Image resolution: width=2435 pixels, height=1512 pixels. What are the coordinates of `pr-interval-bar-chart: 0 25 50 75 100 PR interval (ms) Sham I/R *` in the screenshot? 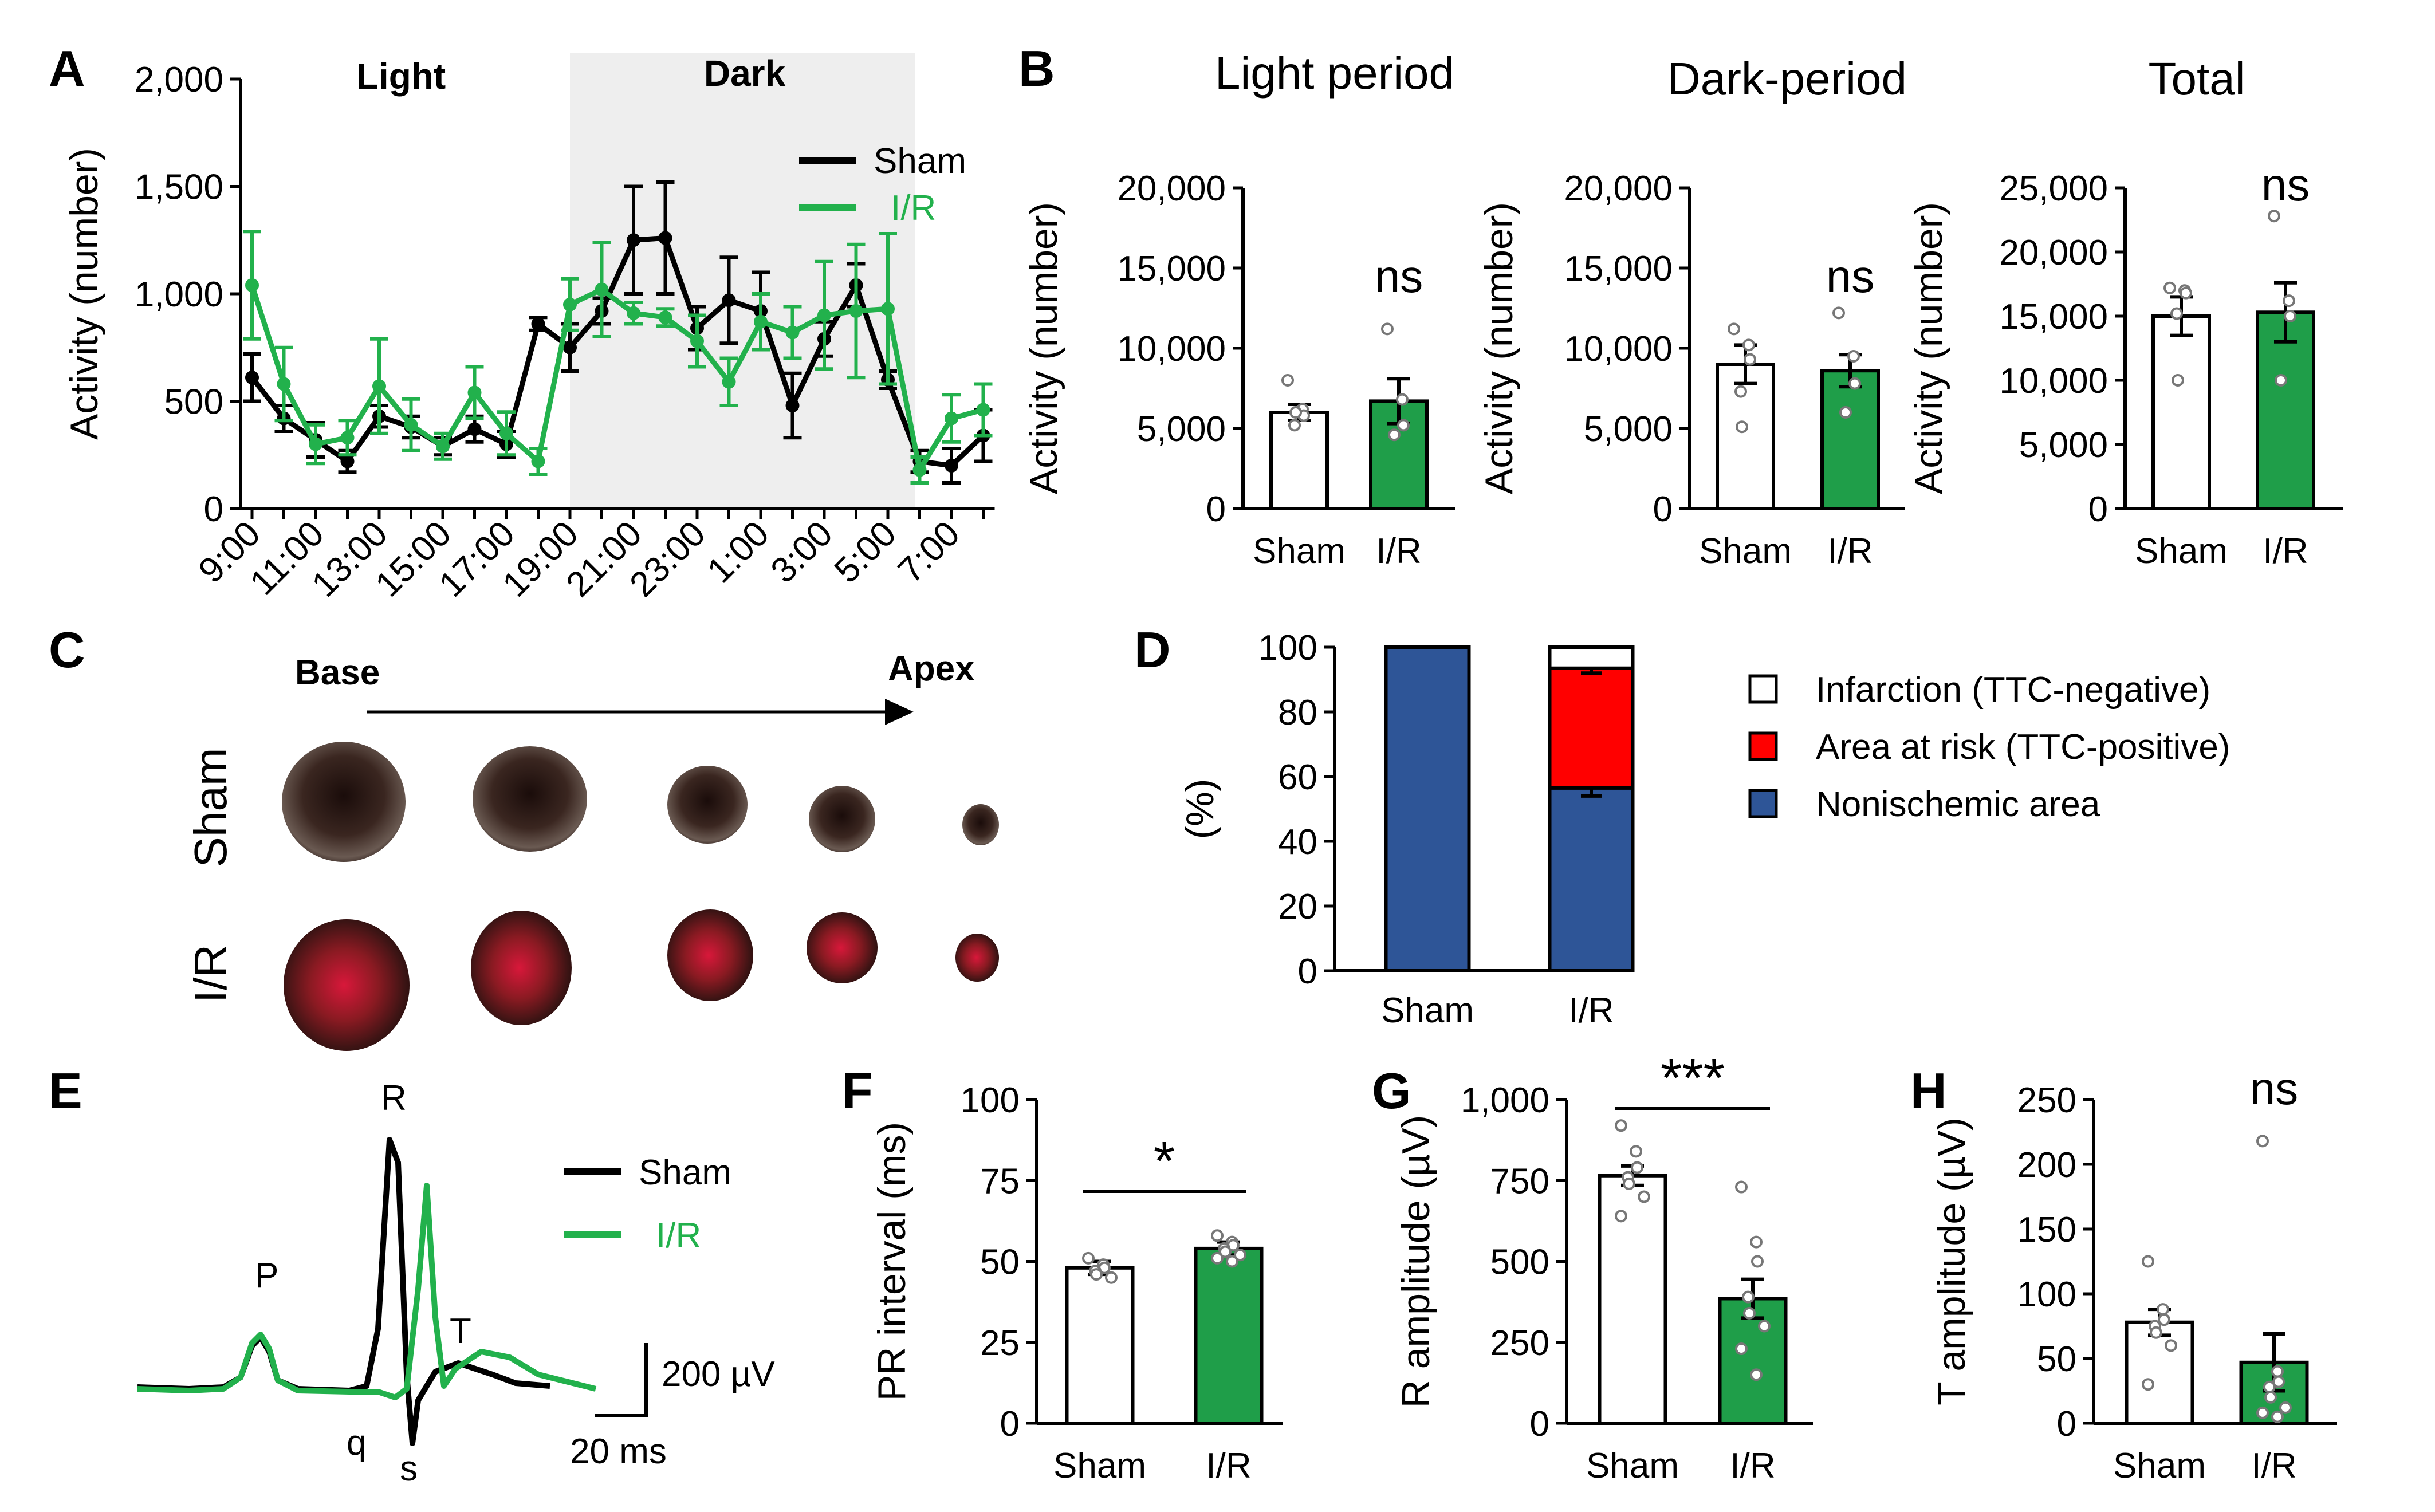 It's located at (1077, 1283).